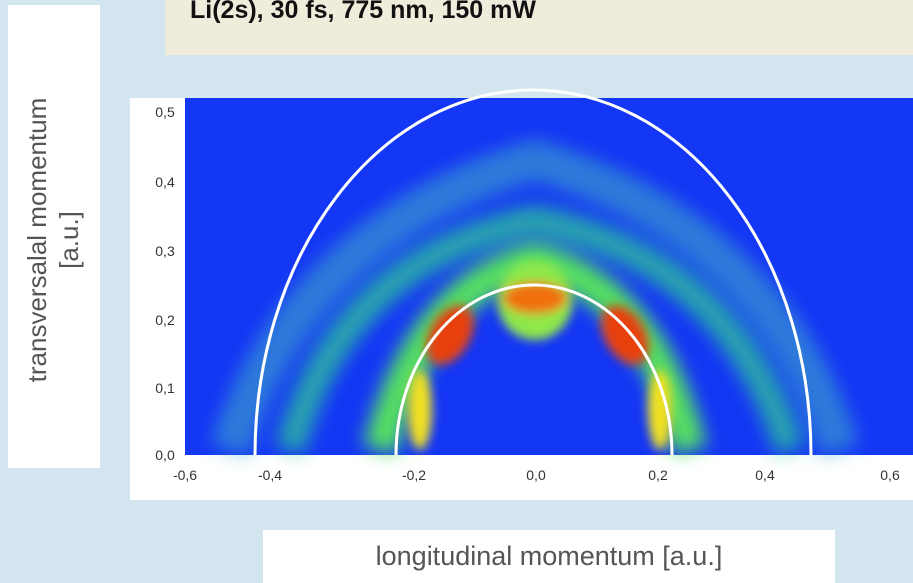 This screenshot has width=913, height=583. Describe the element at coordinates (165, 182) in the screenshot. I see `y-tick-label: 0,4` at that location.